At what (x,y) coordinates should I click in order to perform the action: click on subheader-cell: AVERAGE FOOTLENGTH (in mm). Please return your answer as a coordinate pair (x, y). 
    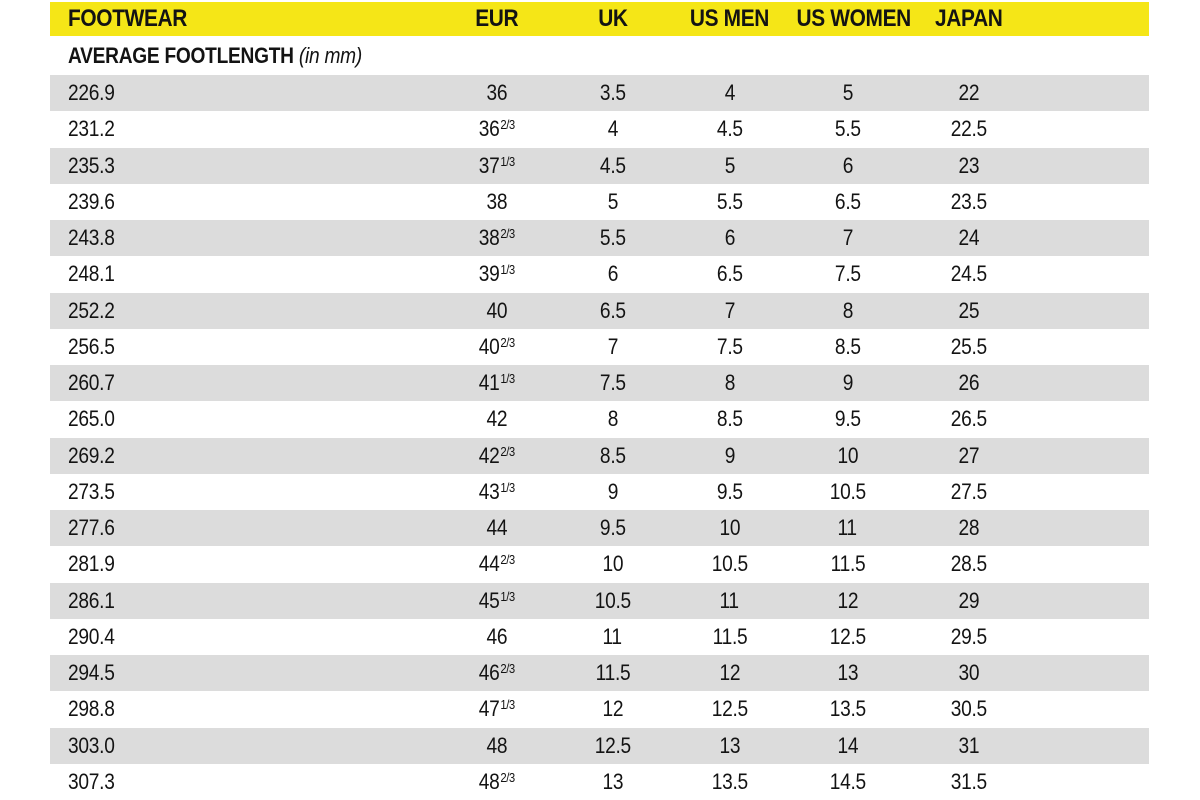
    Looking at the image, I should click on (599, 55).